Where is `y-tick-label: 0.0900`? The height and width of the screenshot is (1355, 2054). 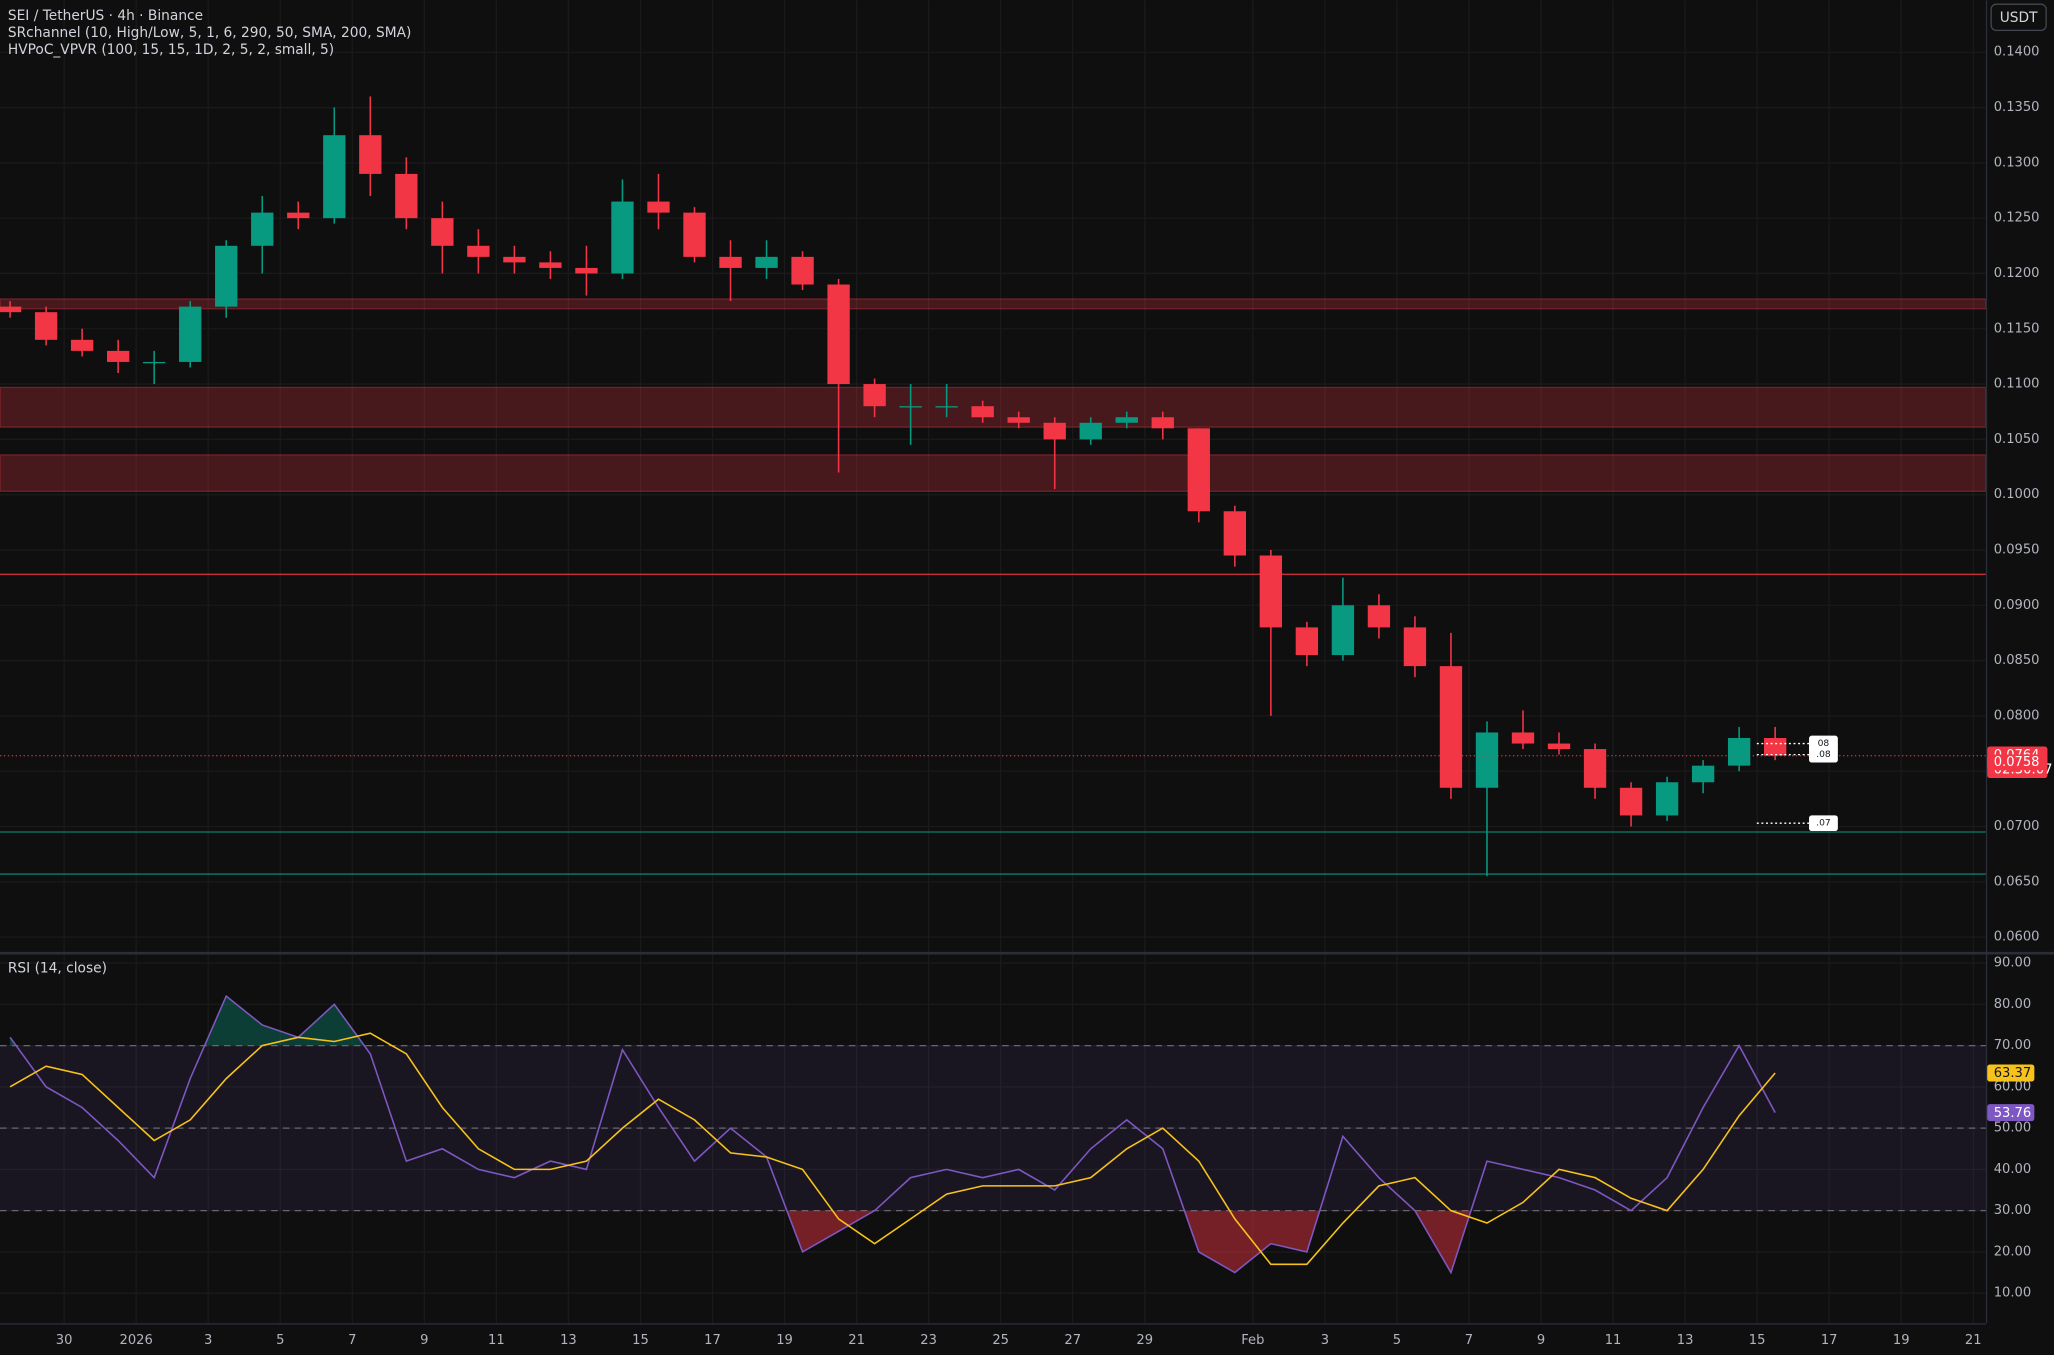 y-tick-label: 0.0900 is located at coordinates (2017, 605).